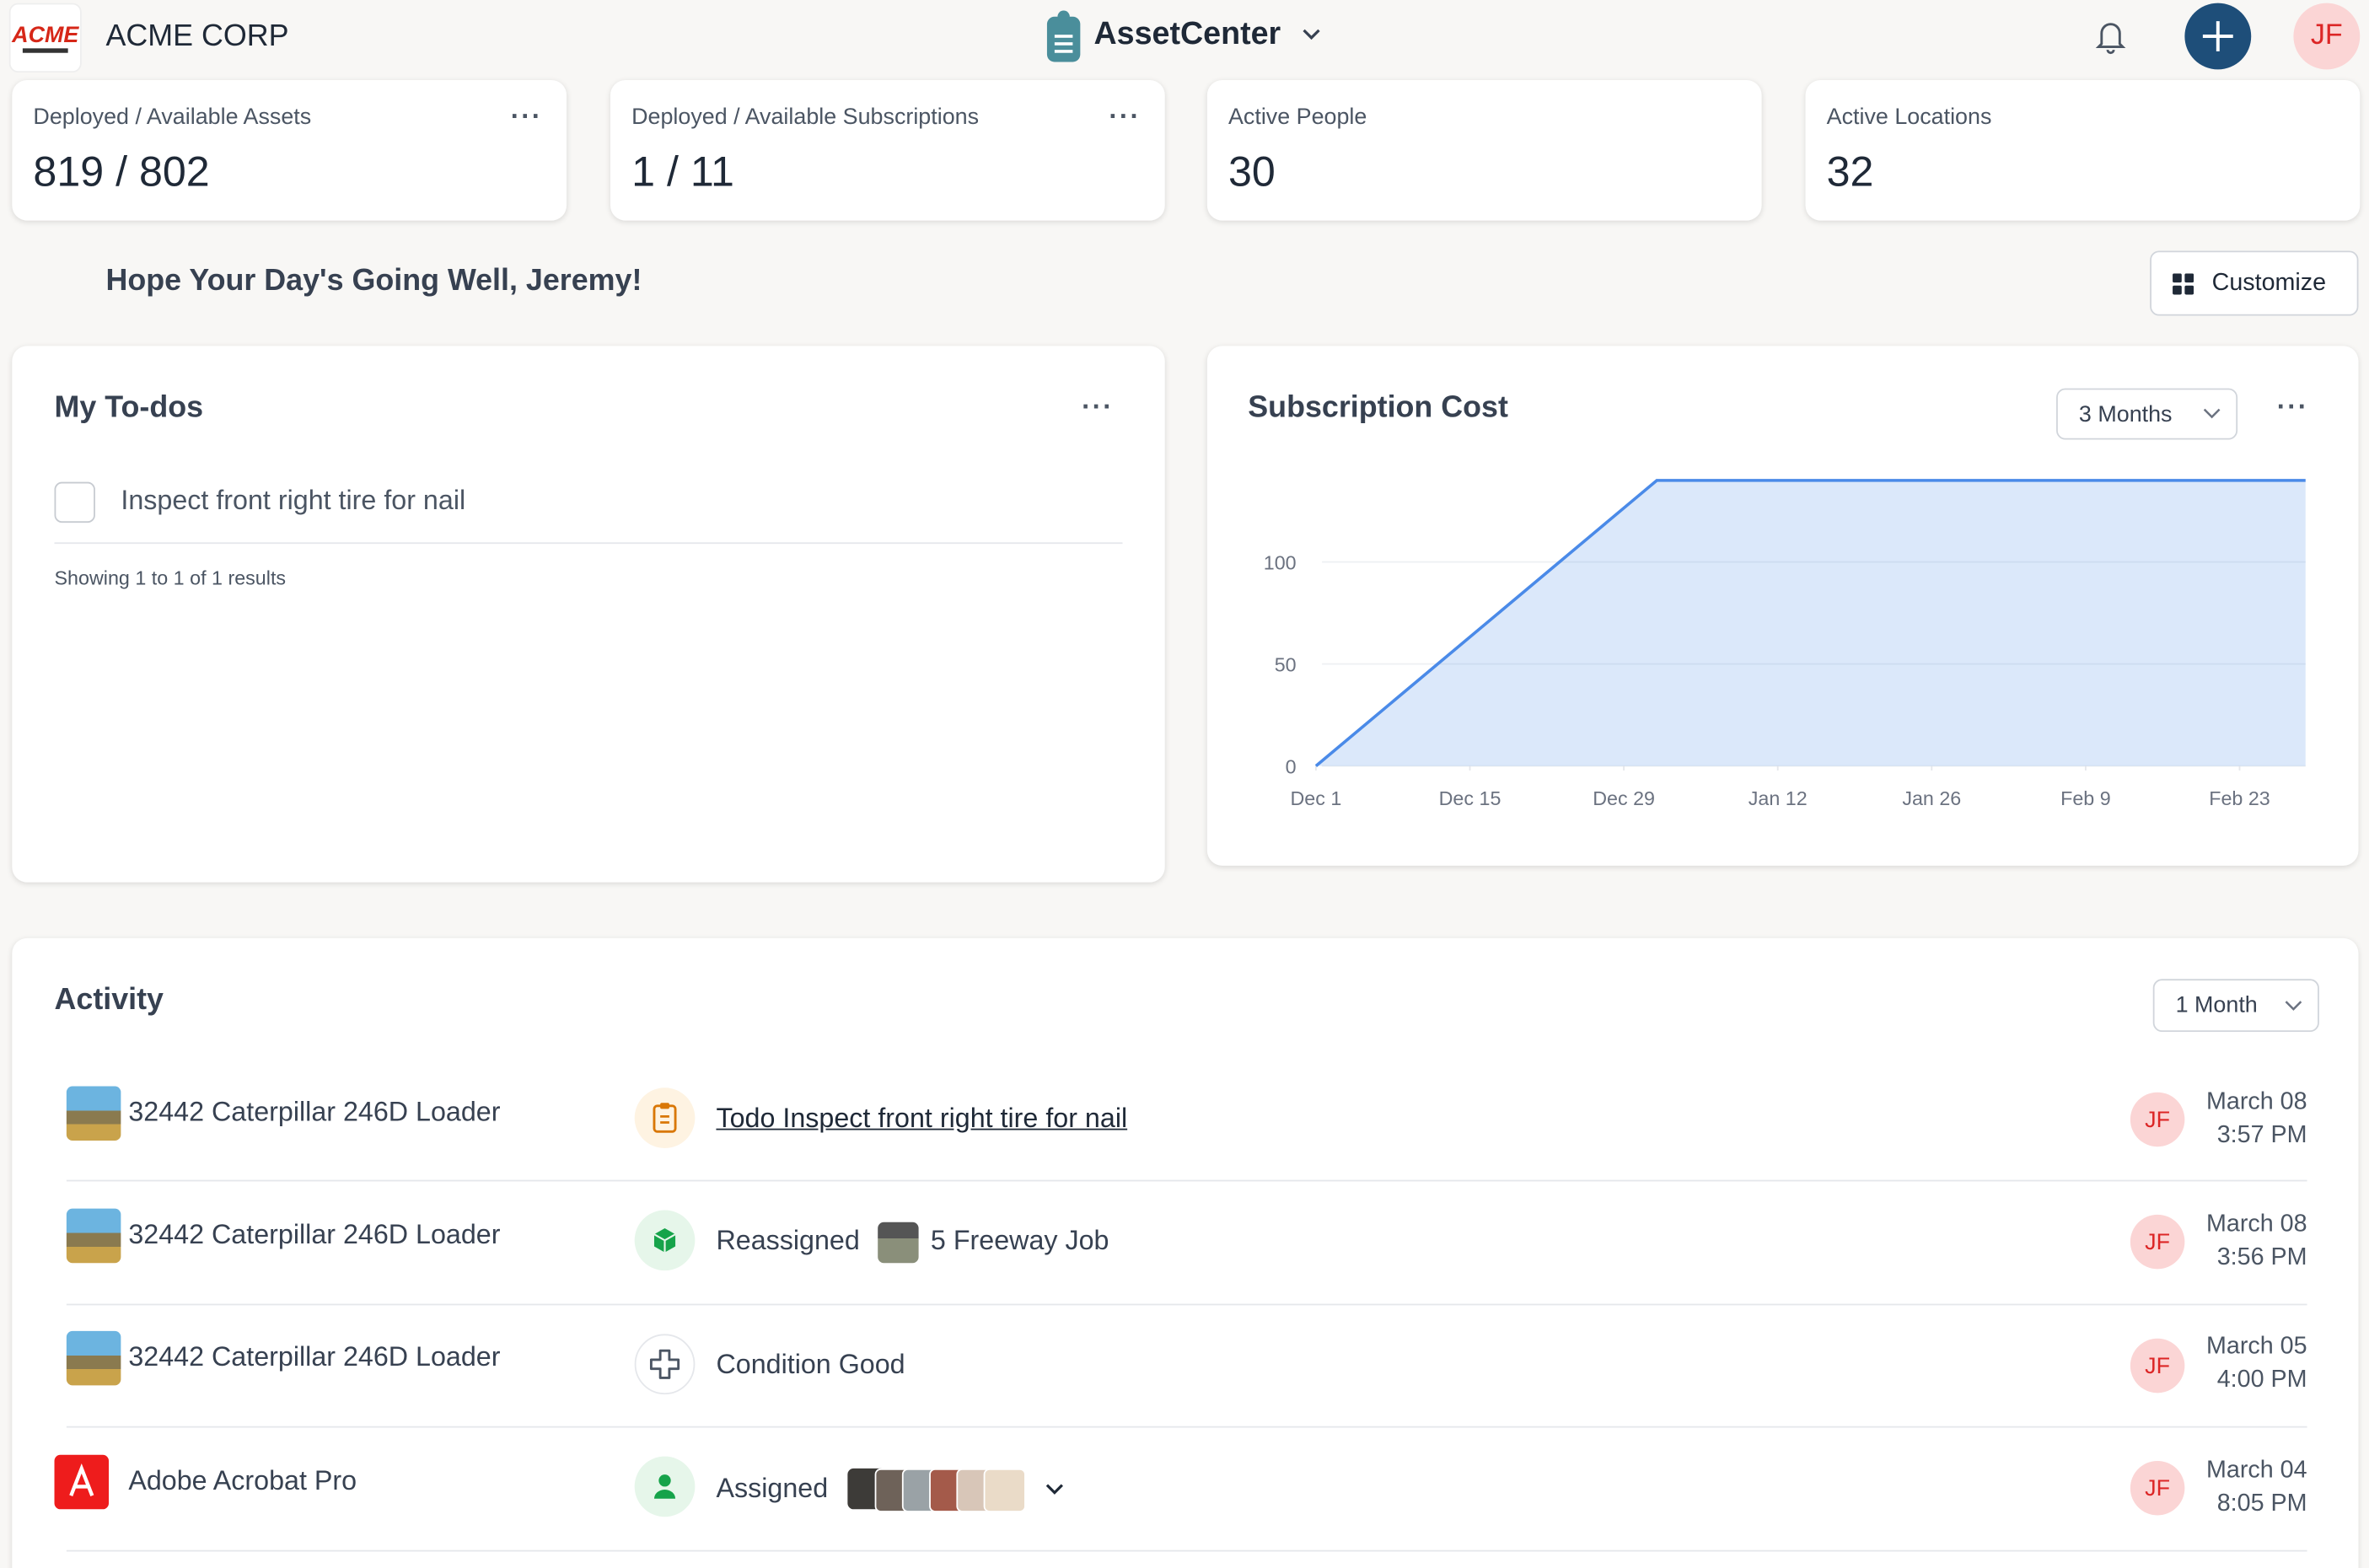 This screenshot has width=2369, height=1568. I want to click on reassign-icon, so click(665, 1241).